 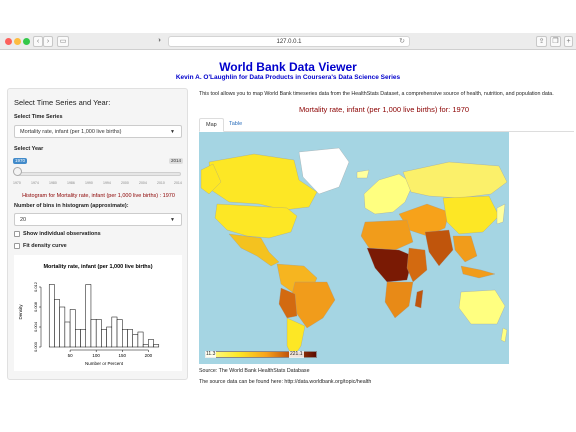 I want to click on x-tick-label: 150, so click(x=123, y=355).